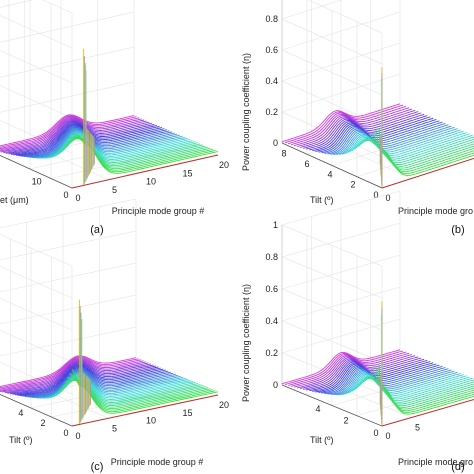 The width and height of the screenshot is (474, 474). I want to click on panel-c-ylabel: Tilt (º), so click(20, 440).